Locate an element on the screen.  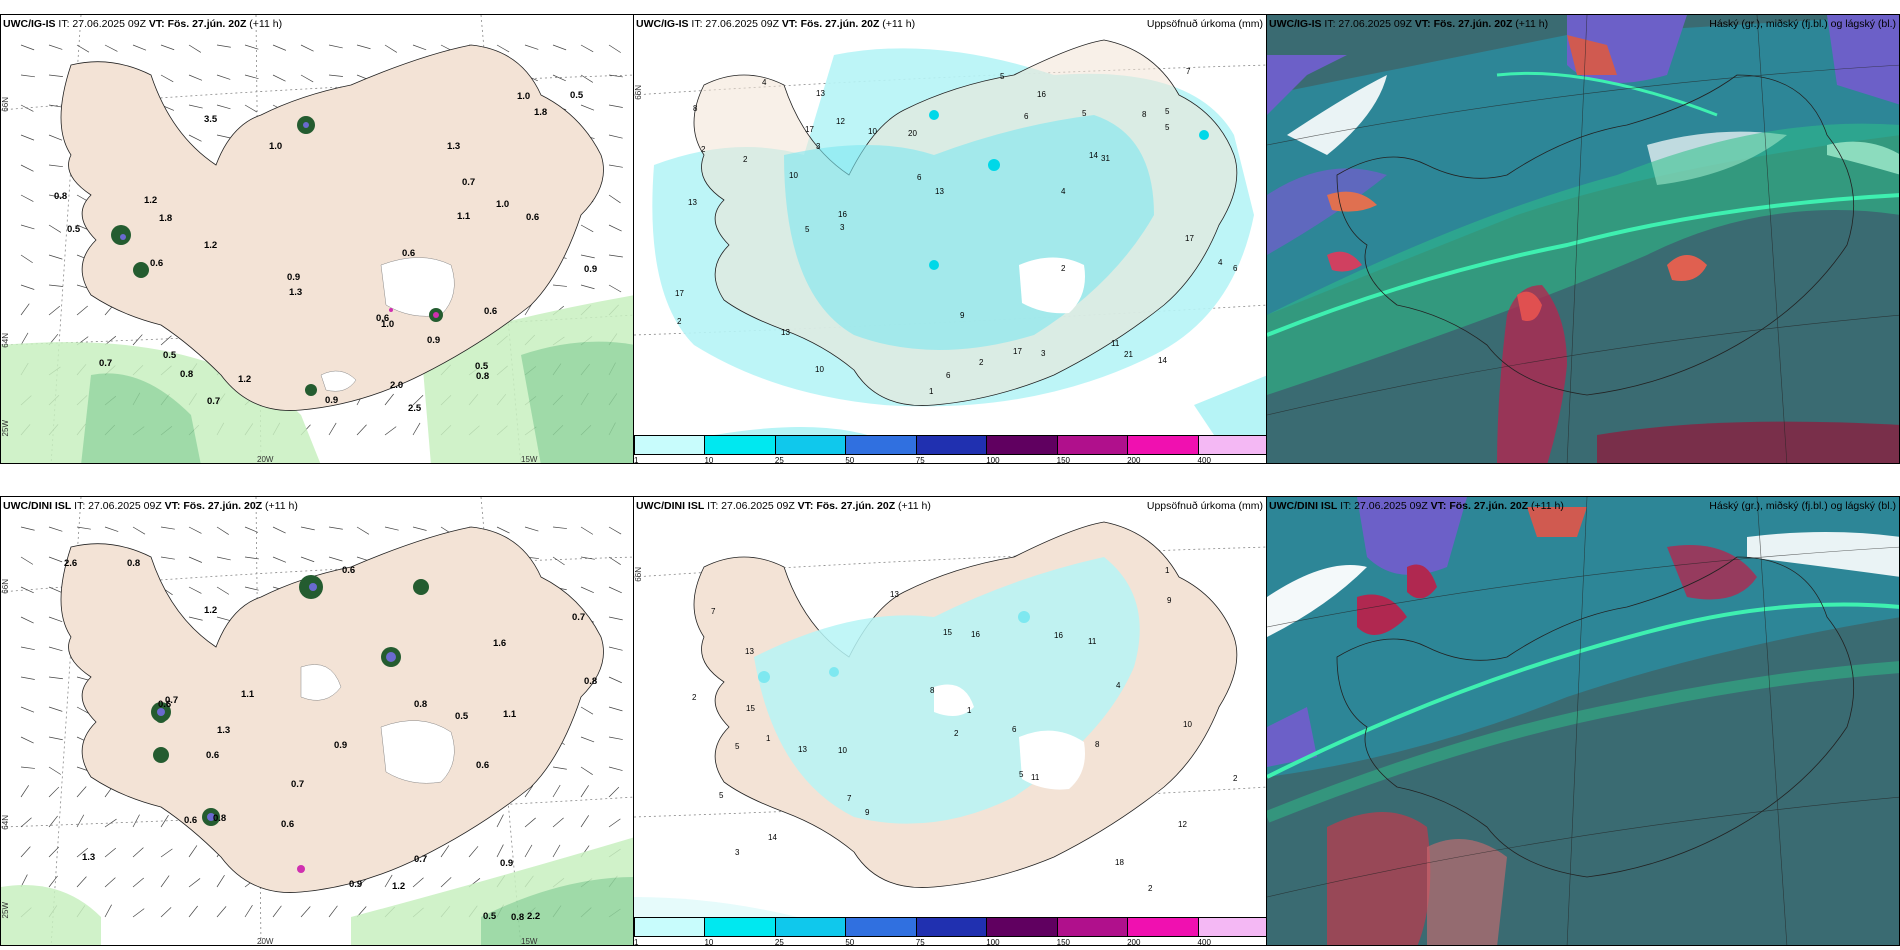
value-label: 15 is located at coordinates (750, 708).